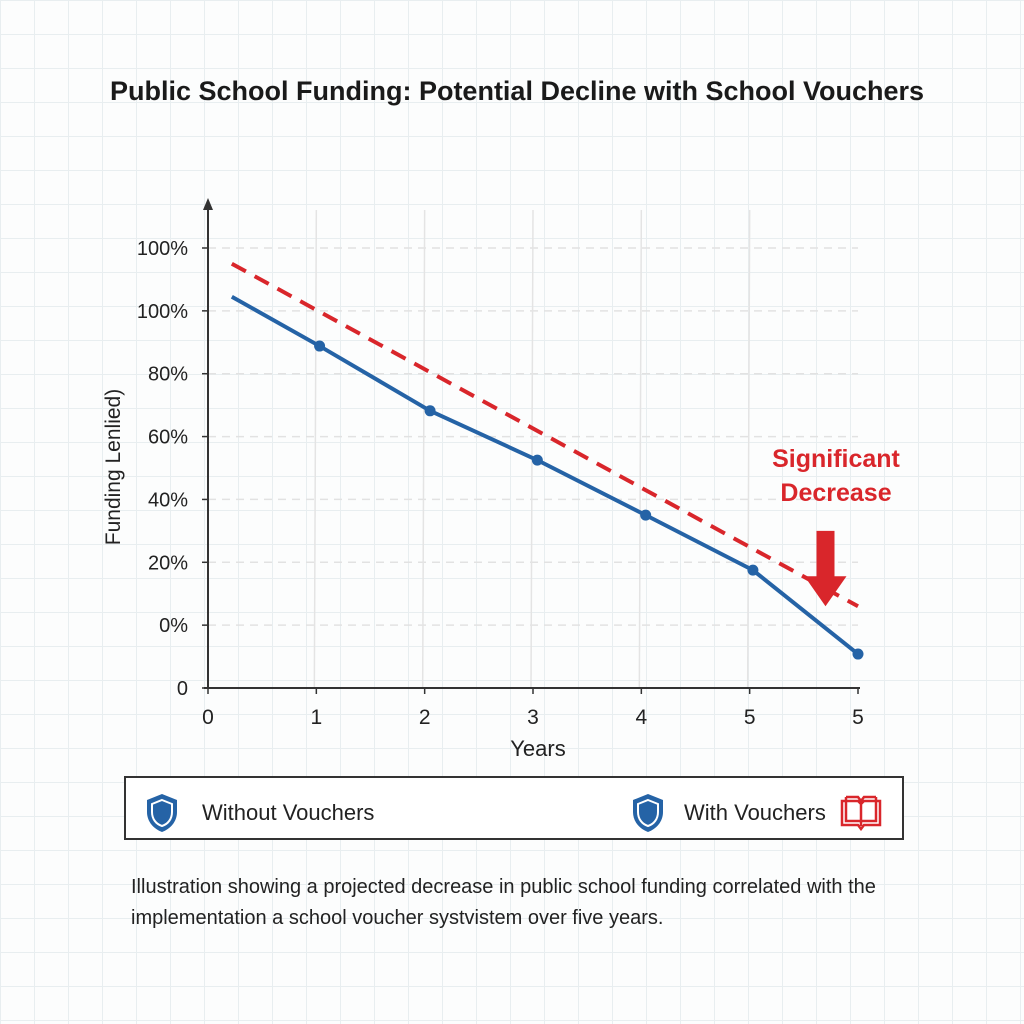  What do you see at coordinates (861, 813) in the screenshot?
I see `open-book-icon` at bounding box center [861, 813].